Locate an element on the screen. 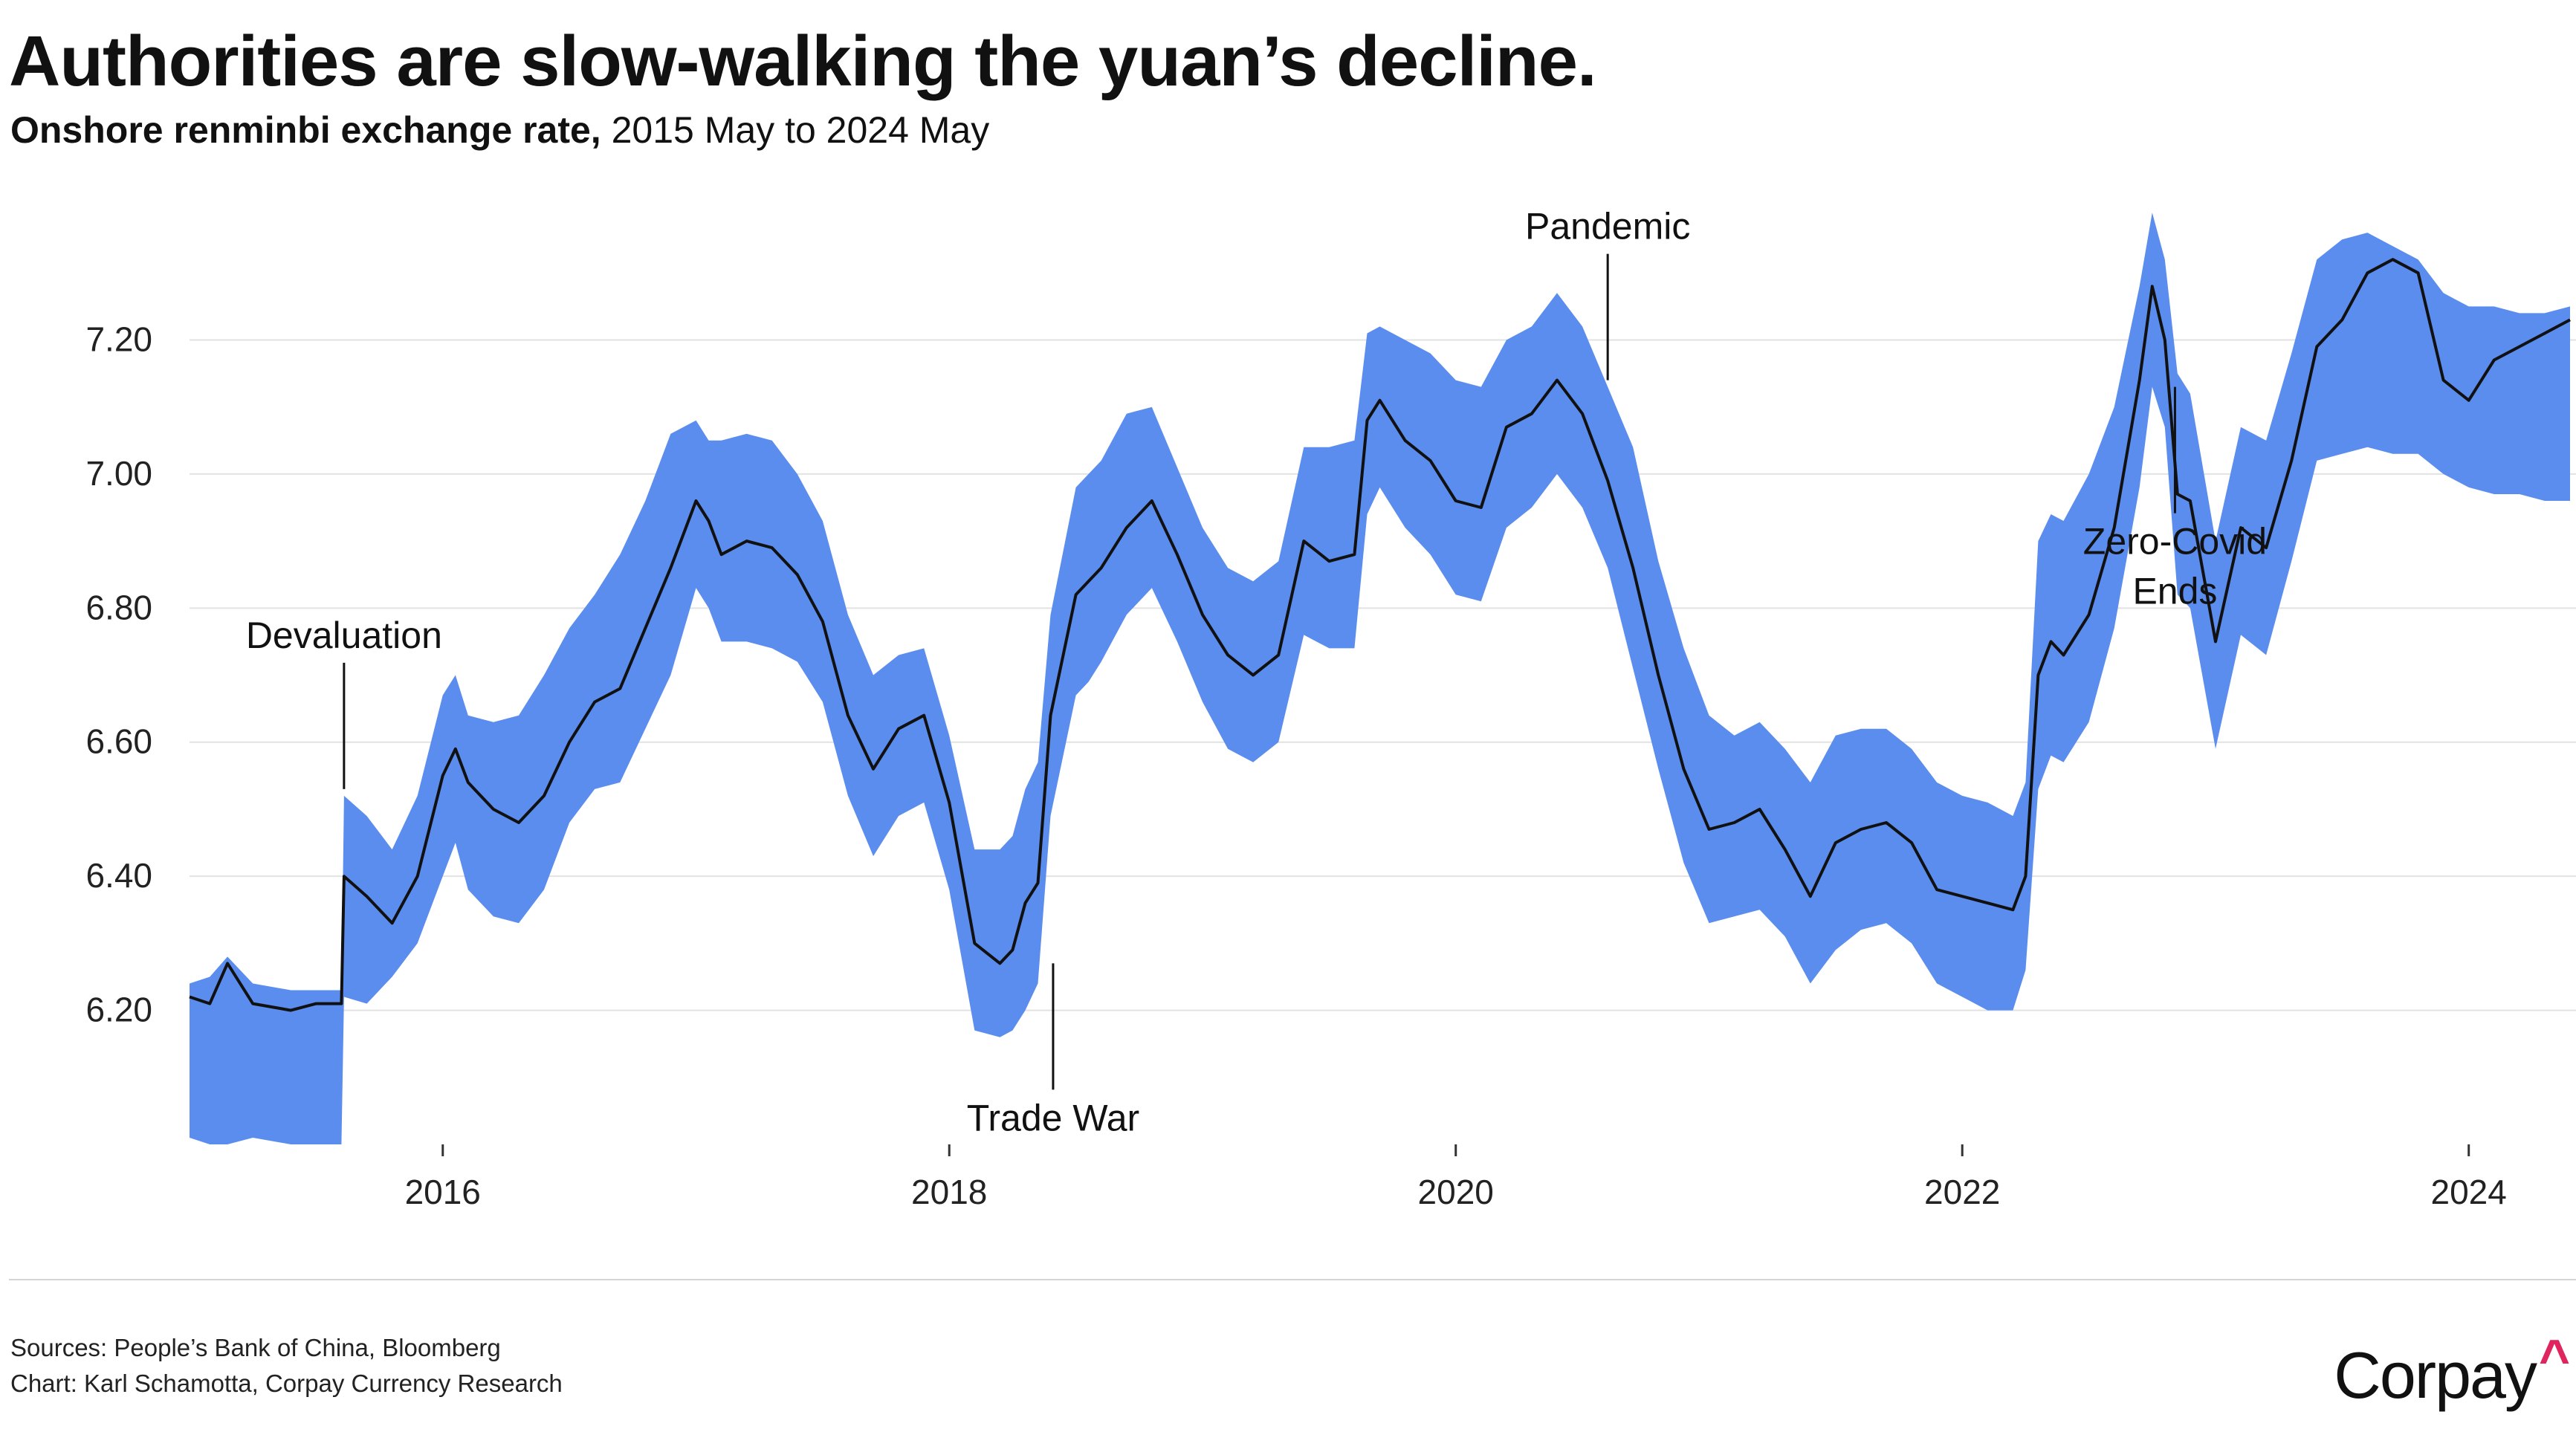 The image size is (2576, 1455). subtitle-range: 2015 May to 2024 May is located at coordinates (800, 130).